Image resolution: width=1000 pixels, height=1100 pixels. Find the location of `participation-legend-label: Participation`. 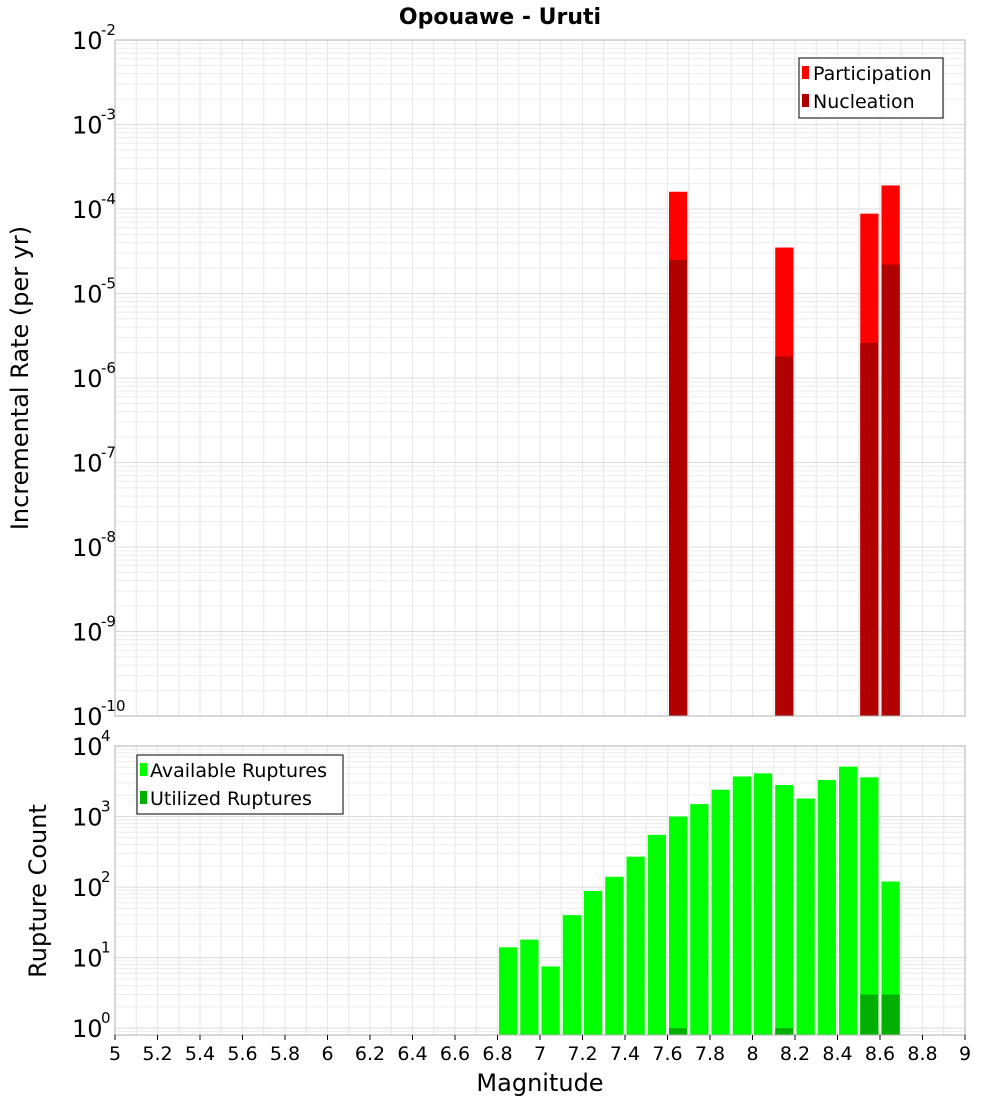

participation-legend-label: Participation is located at coordinates (872, 74).